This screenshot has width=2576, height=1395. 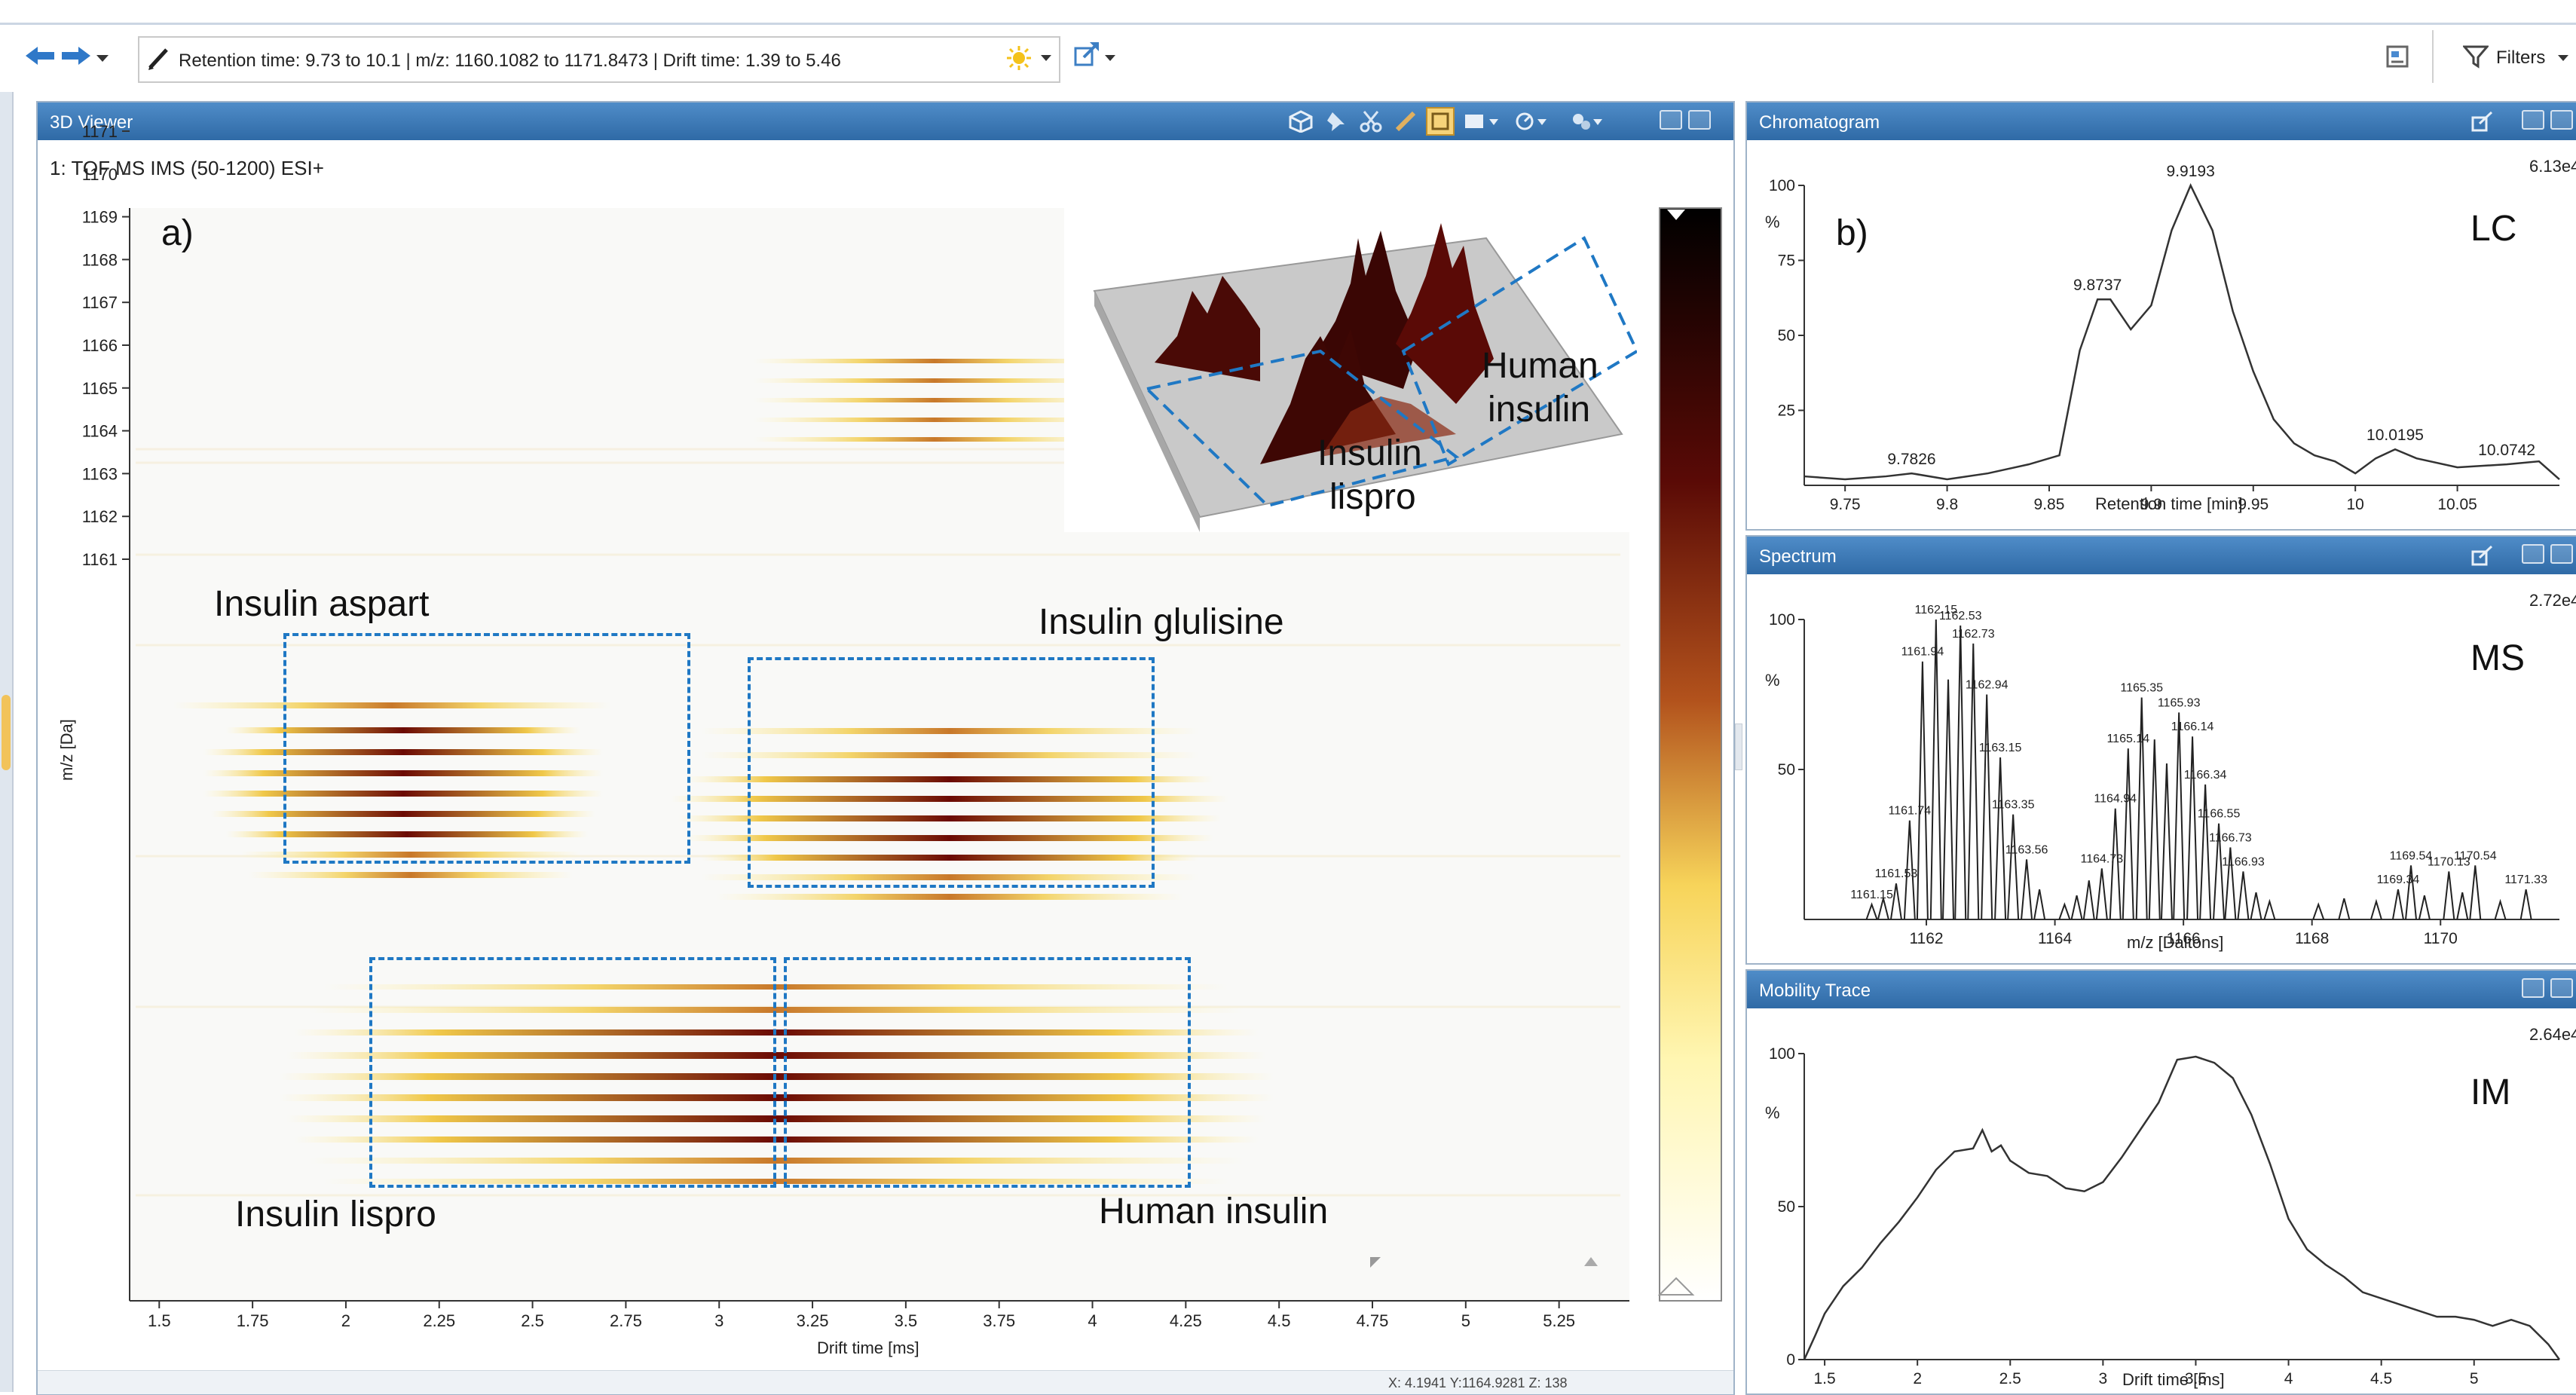 What do you see at coordinates (1375, 1262) in the screenshot?
I see `plot-resize-corner-icon` at bounding box center [1375, 1262].